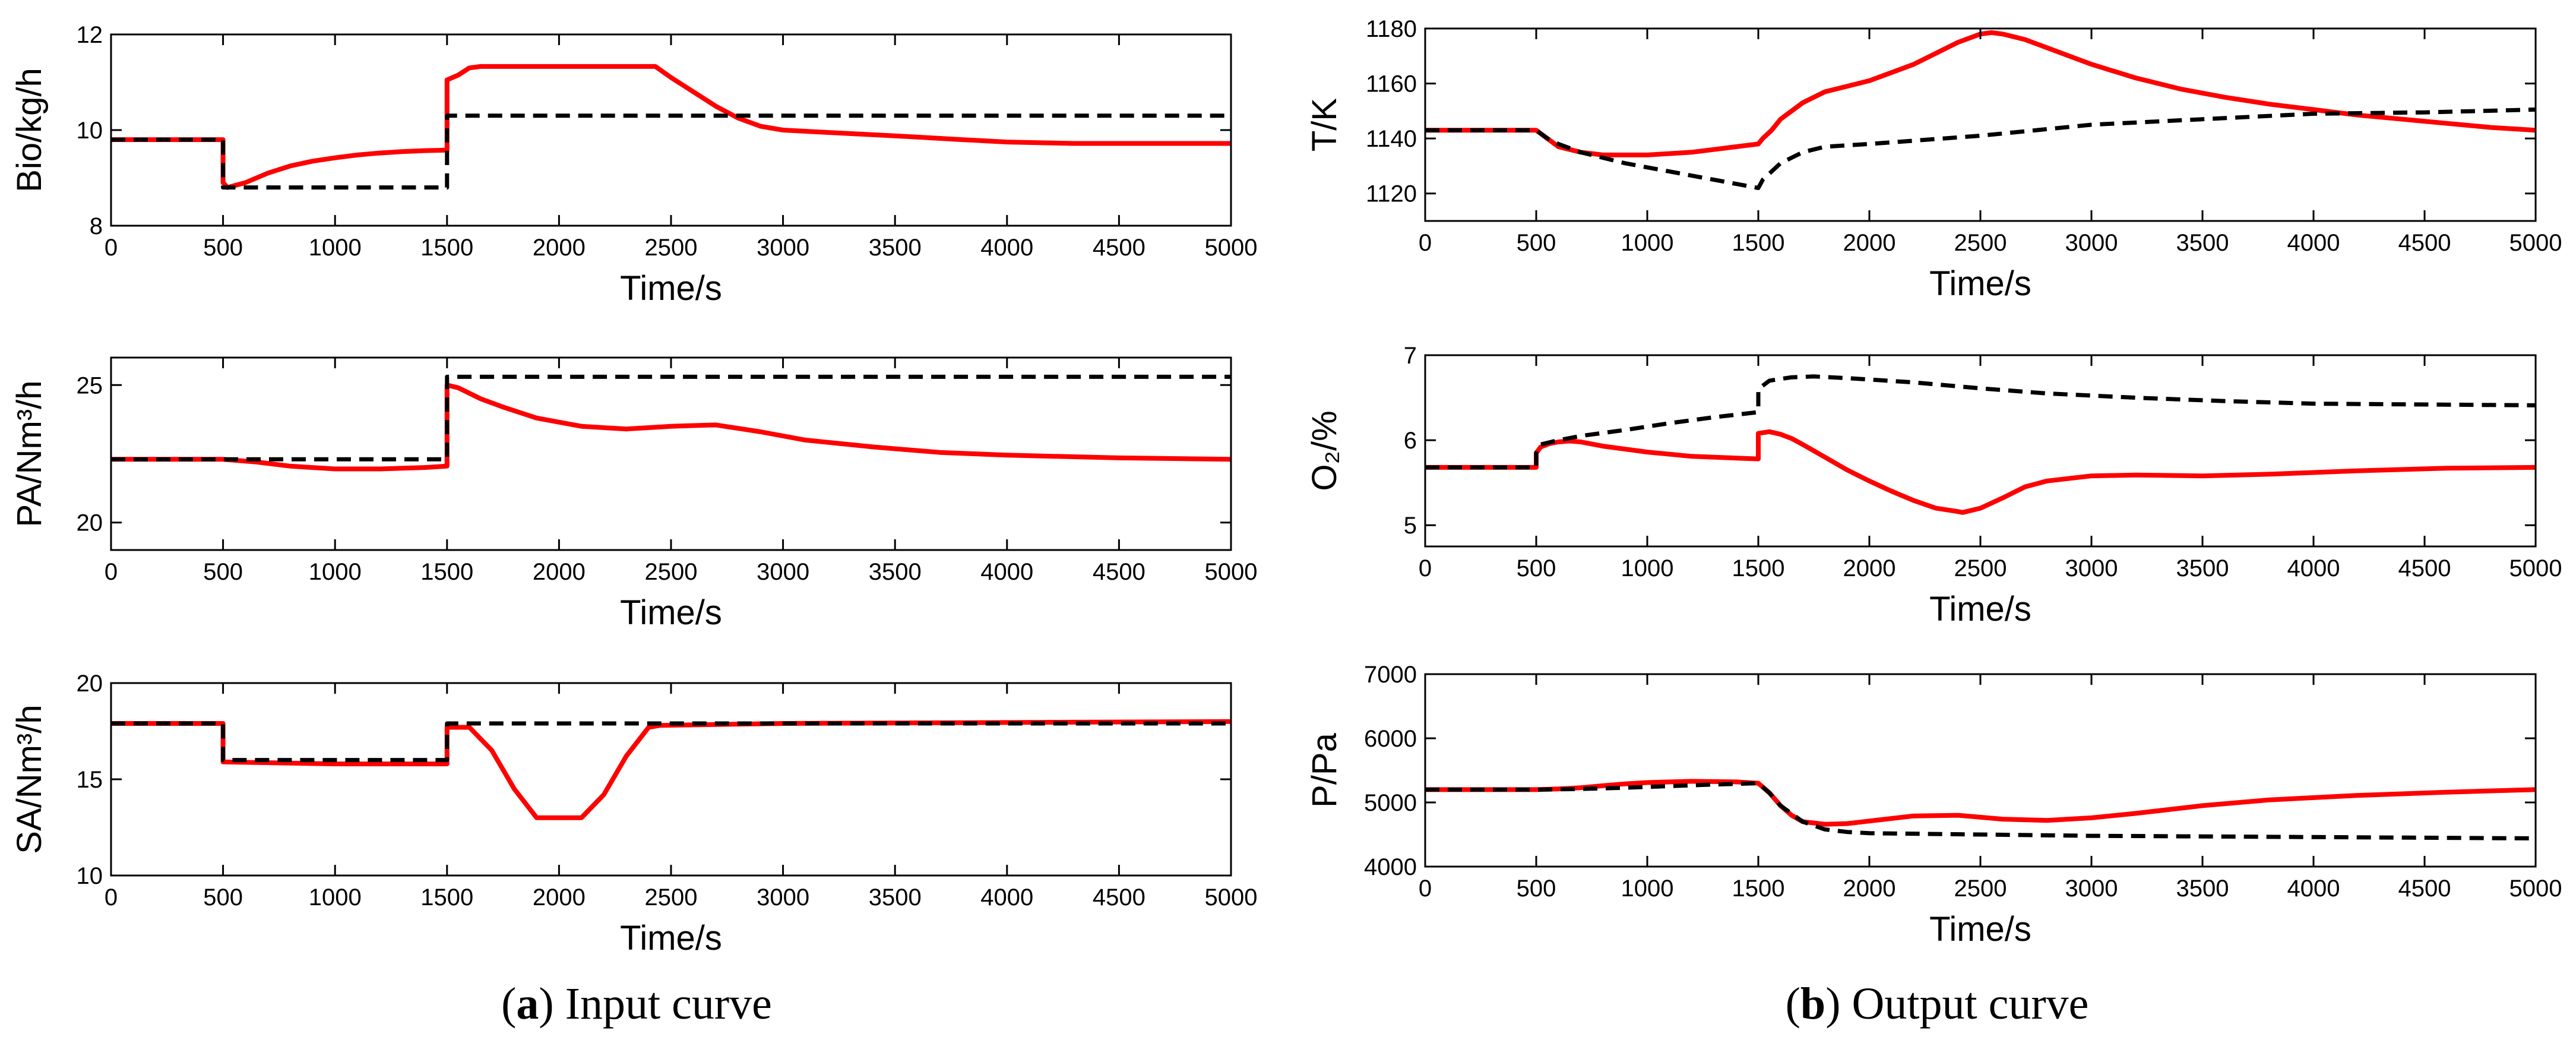 This screenshot has height=1043, width=2576. Describe the element at coordinates (90, 523) in the screenshot. I see `y-tick-label: 20` at that location.